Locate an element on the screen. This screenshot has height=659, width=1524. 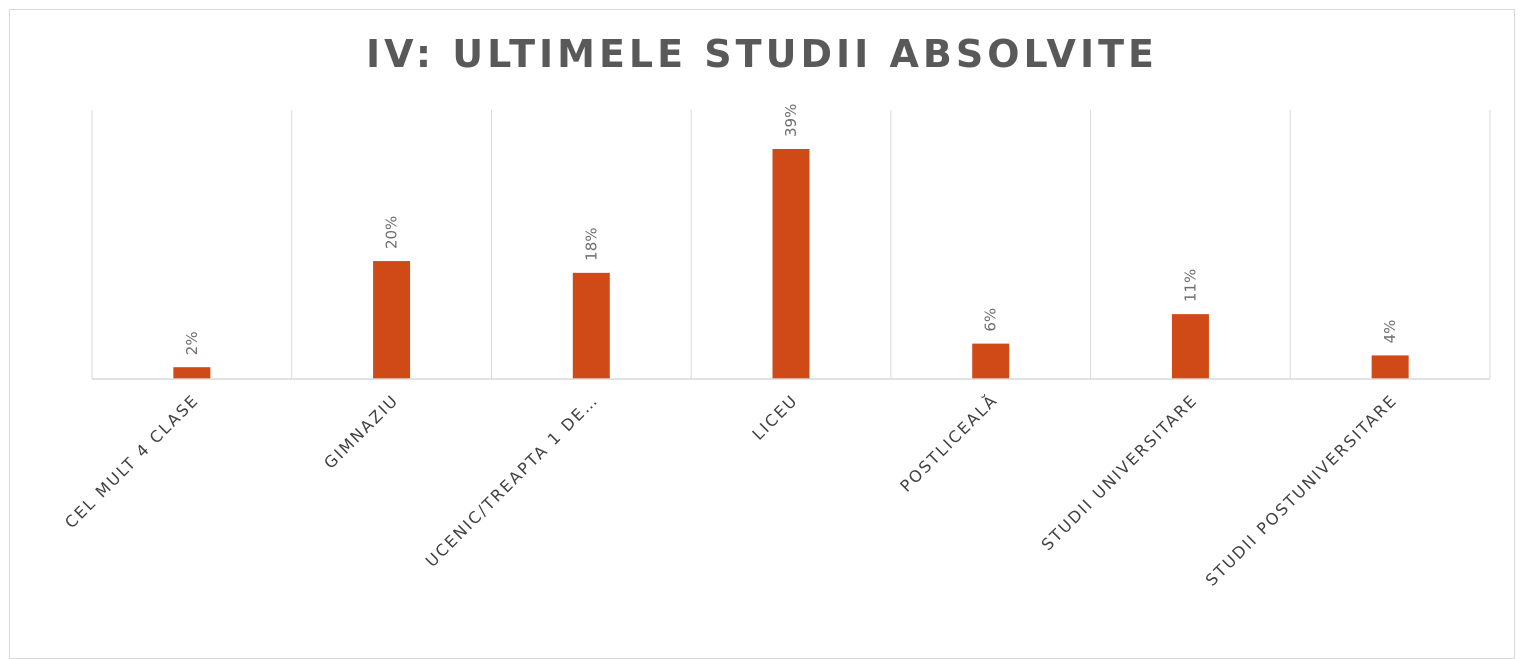
category-label: STUDII POSTUNIVERSITARE is located at coordinates (1301, 489).